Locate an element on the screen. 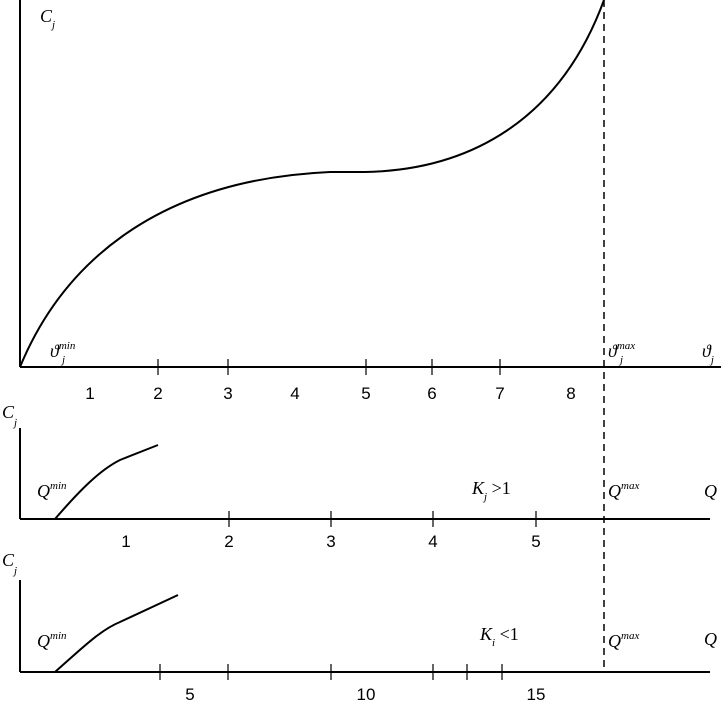  ticks: 5 10 15 is located at coordinates (365, 694).